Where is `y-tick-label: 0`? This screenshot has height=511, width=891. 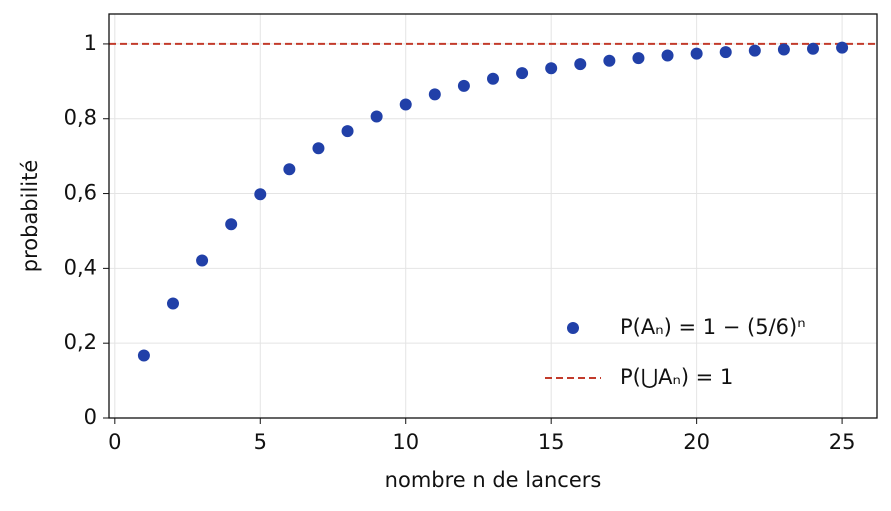
y-tick-label: 0 is located at coordinates (90, 417).